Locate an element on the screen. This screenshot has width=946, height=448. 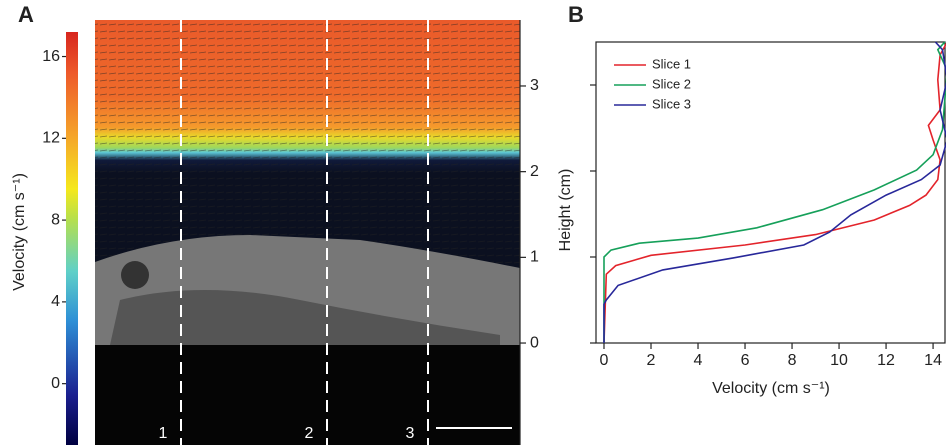
y2-label: Height (cm) is located at coordinates (565, 210).